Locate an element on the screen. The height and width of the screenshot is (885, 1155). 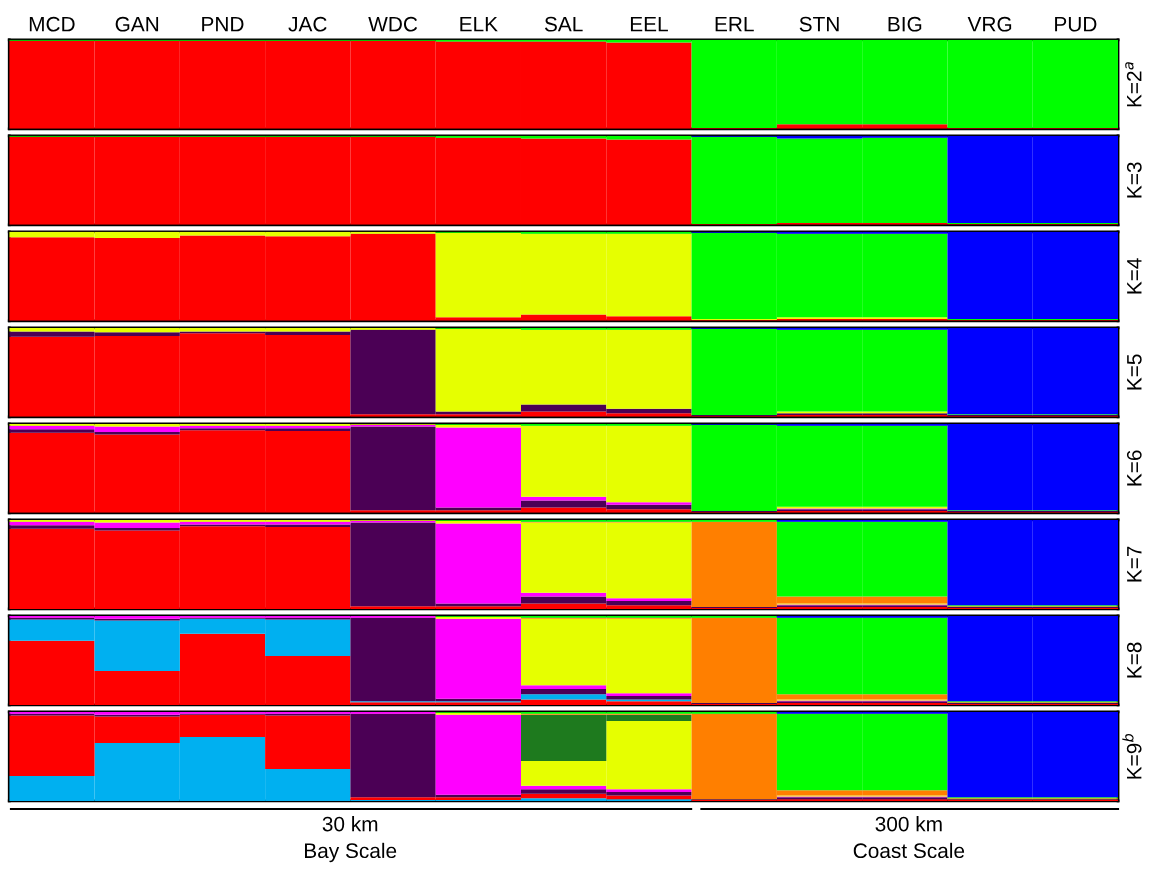
text: Bay Scale is located at coordinates (351, 852).